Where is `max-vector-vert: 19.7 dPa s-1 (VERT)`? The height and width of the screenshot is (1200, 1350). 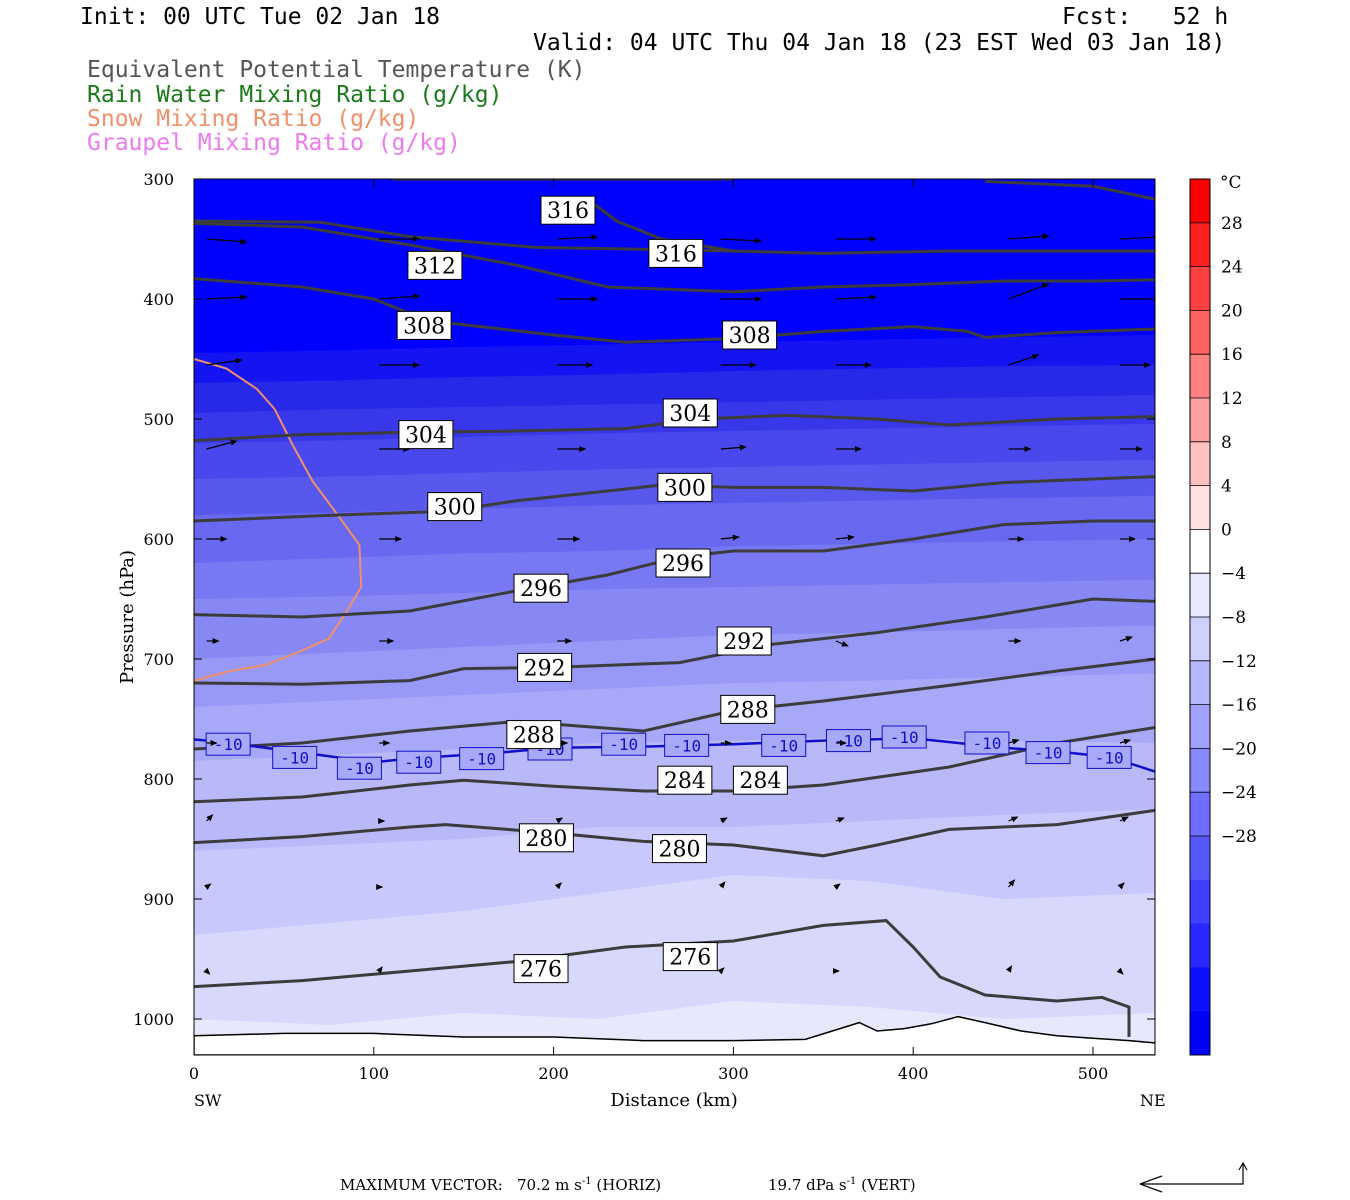 max-vector-vert: 19.7 dPa s-1 (VERT) is located at coordinates (842, 1185).